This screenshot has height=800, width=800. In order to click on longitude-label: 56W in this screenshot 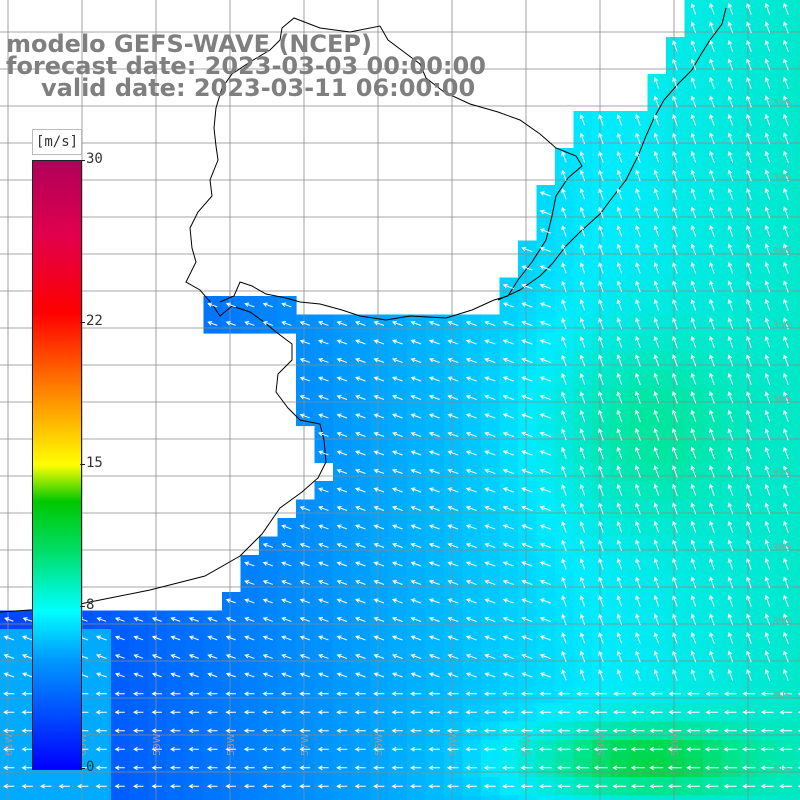, I will do `click(379, 744)`.